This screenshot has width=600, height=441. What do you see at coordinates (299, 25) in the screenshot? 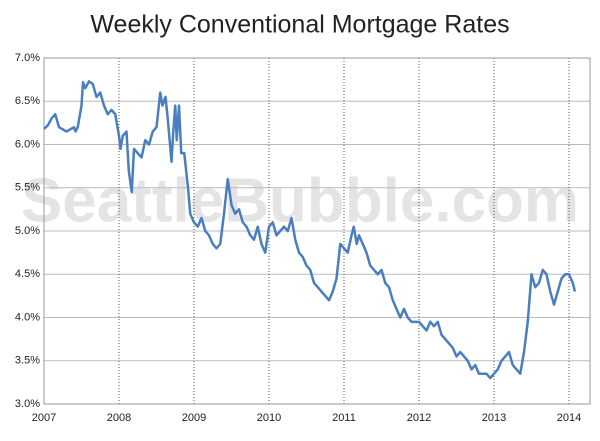
I see `chart-title: Weekly Conventional Mortgage Rates` at bounding box center [299, 25].